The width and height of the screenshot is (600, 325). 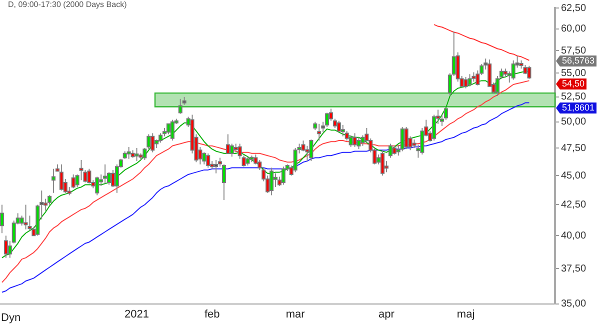 What do you see at coordinates (578, 60) in the screenshot?
I see `text: 56,5763` at bounding box center [578, 60].